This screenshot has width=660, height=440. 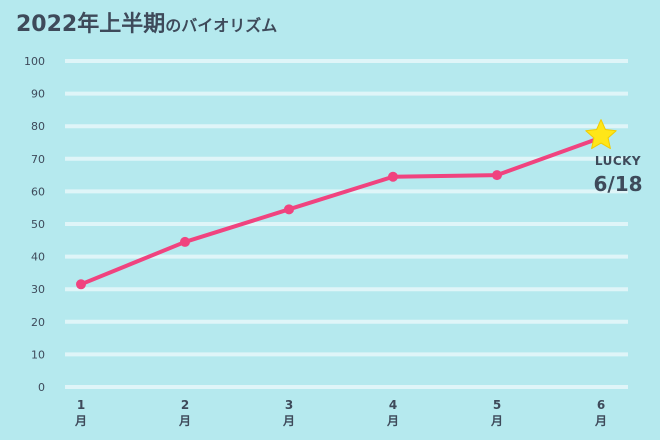 What do you see at coordinates (393, 405) in the screenshot?
I see `x-tick-label: 4` at bounding box center [393, 405].